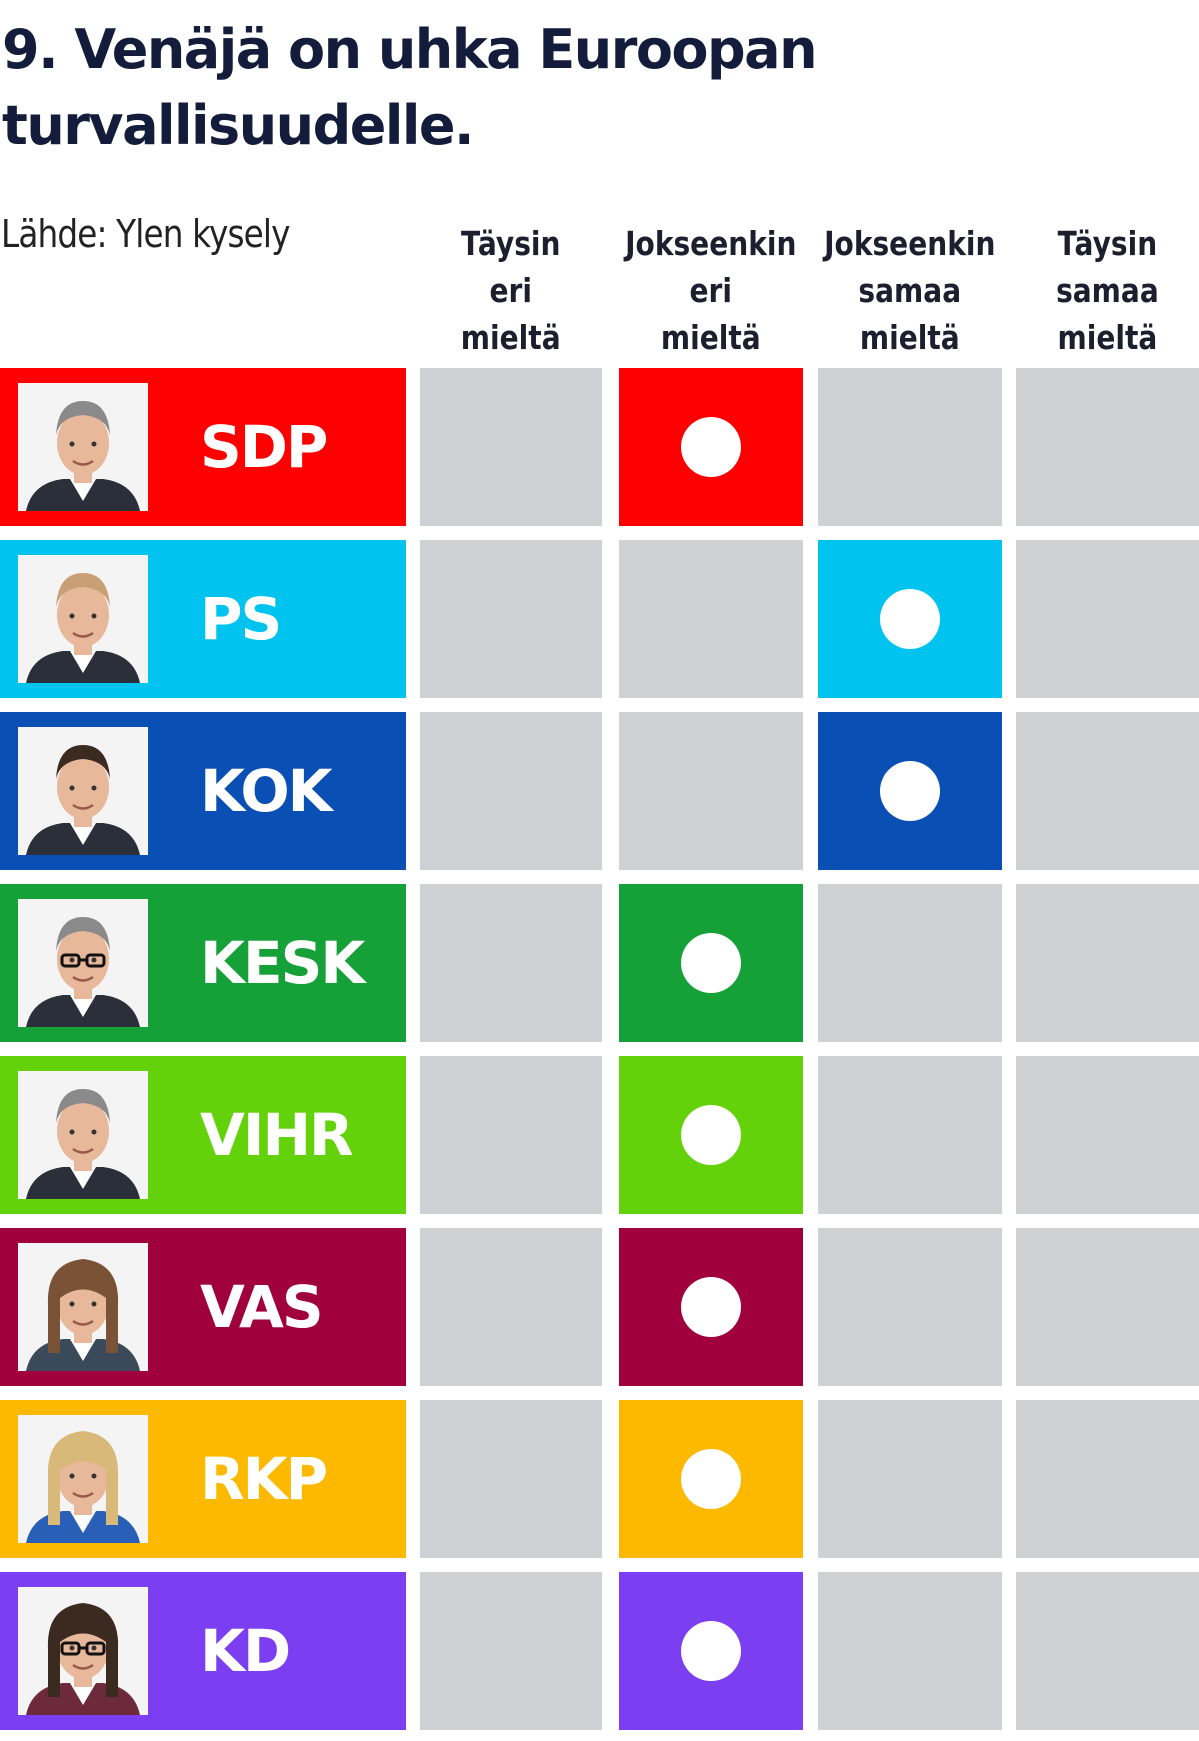 This screenshot has height=1741, width=1199. I want to click on party-cell-ps: PS, so click(203, 619).